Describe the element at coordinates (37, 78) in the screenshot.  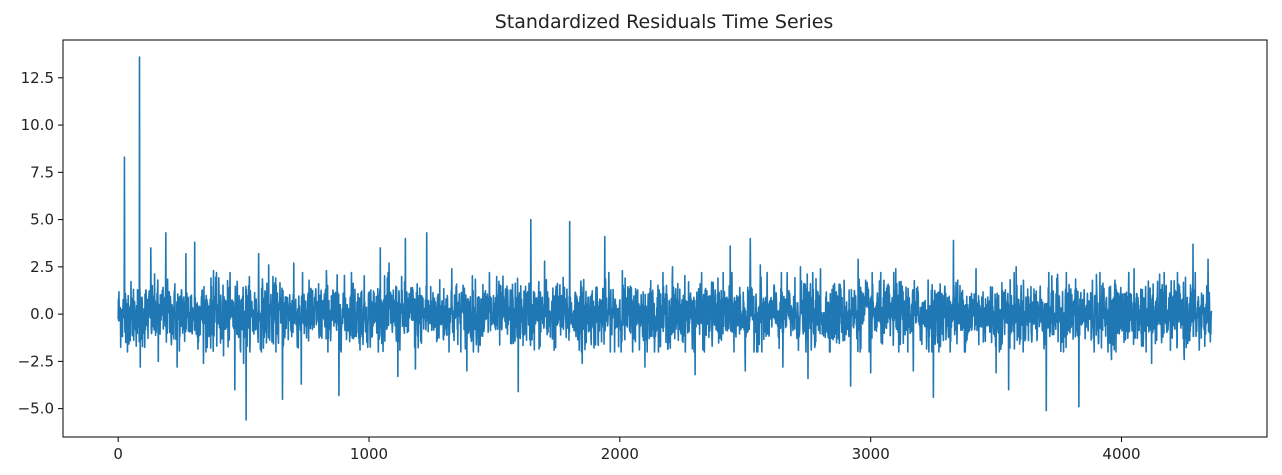
I see `y-tick-label: 12.5` at that location.